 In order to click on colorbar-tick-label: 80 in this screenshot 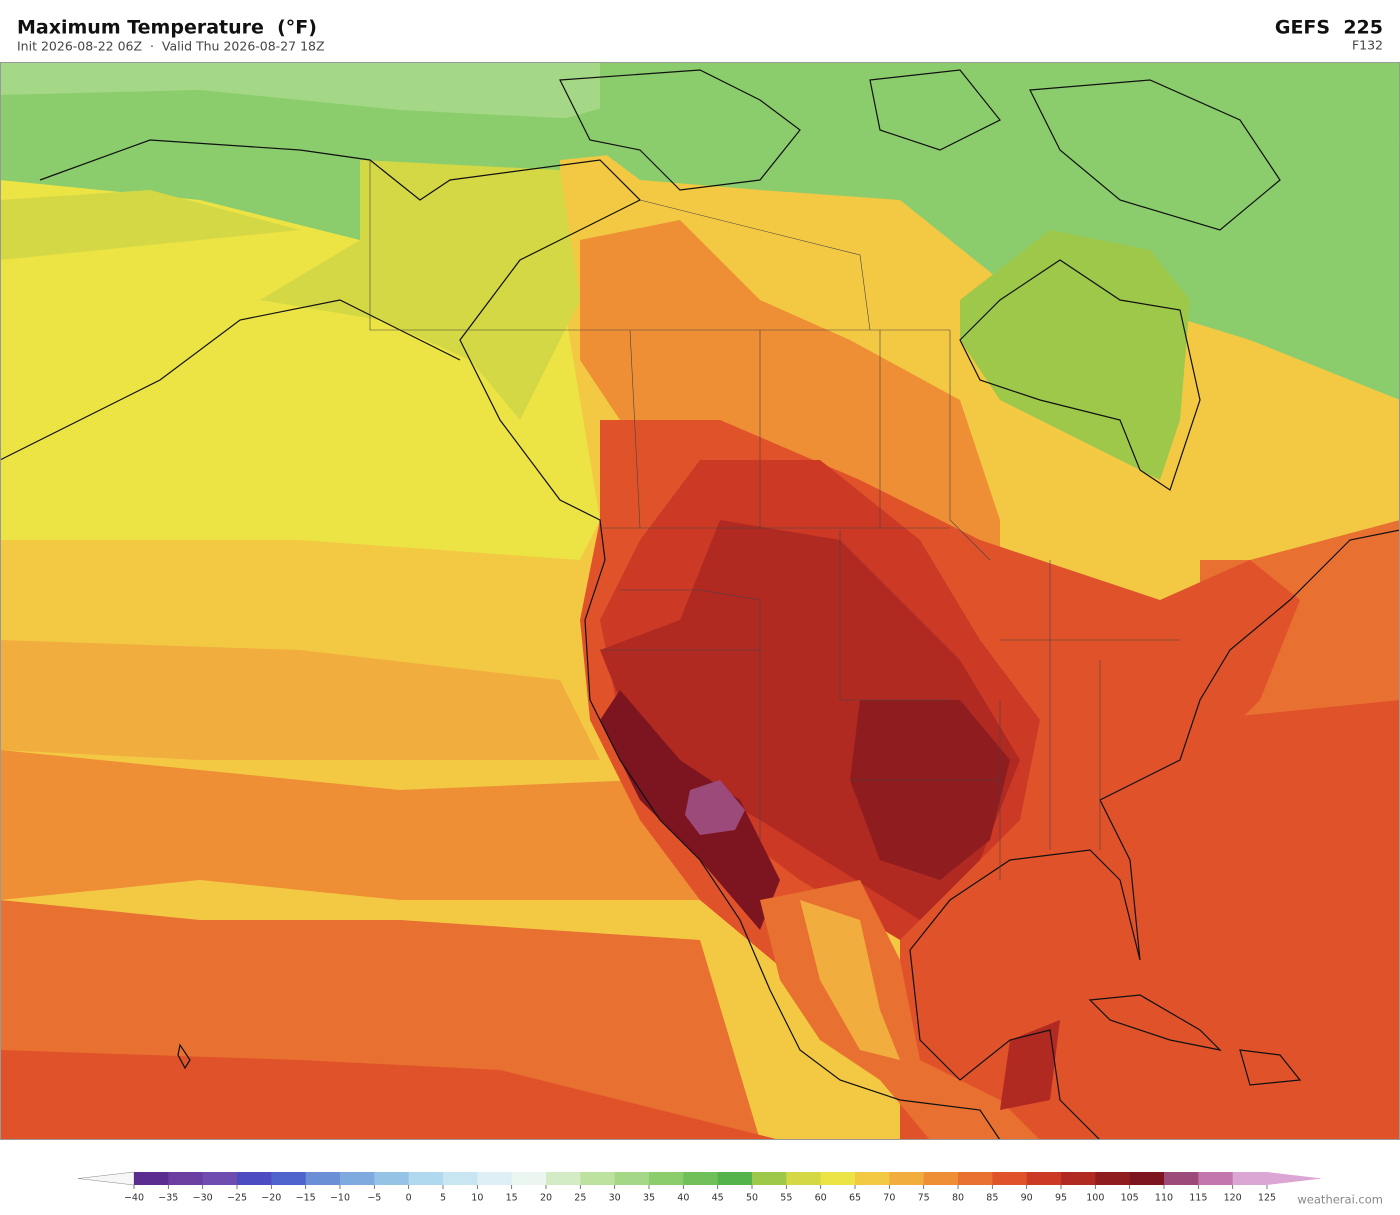, I will do `click(958, 1198)`.